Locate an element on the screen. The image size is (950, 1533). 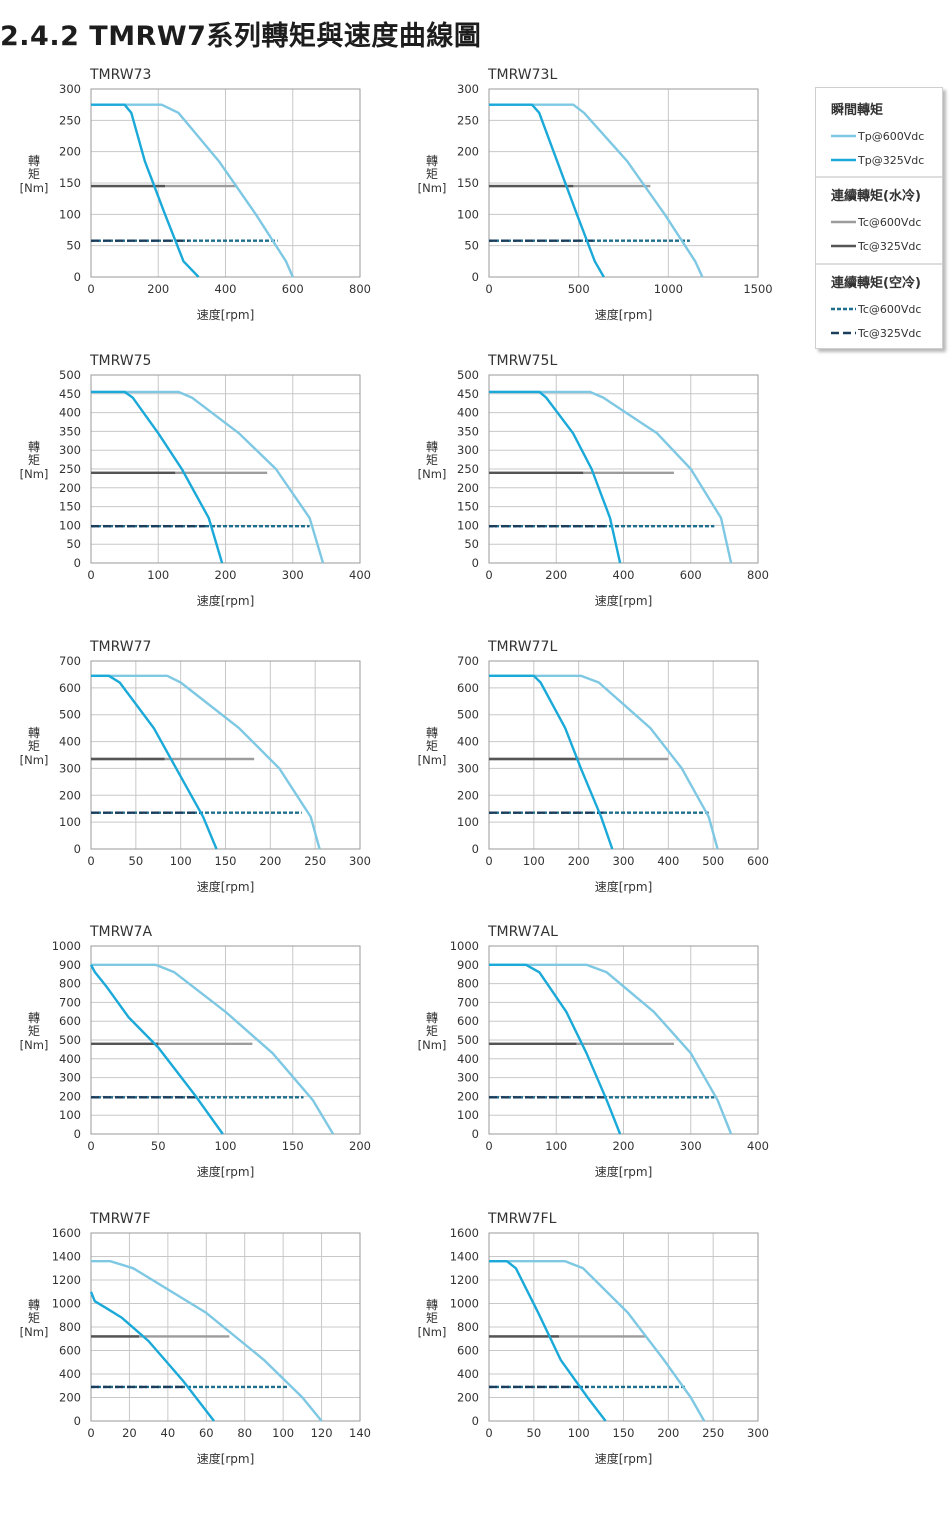
legend-group: 瞬間轉矩 Tp@600Vdc Tp@325Vdc is located at coordinates (877, 134).